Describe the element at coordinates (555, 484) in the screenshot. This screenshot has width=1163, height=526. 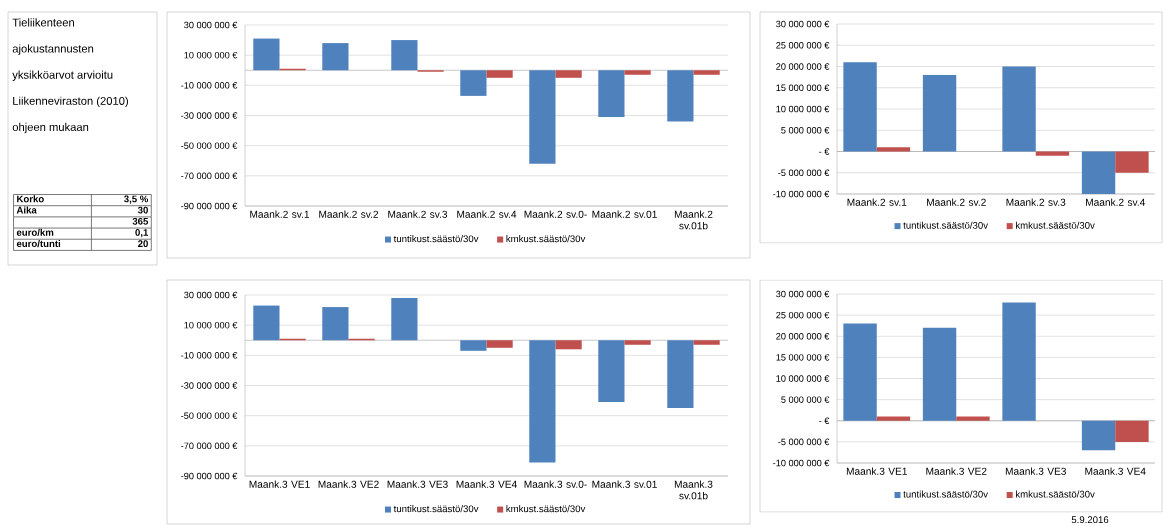
I see `x-tick-label: Maank.3 sv.0-` at that location.